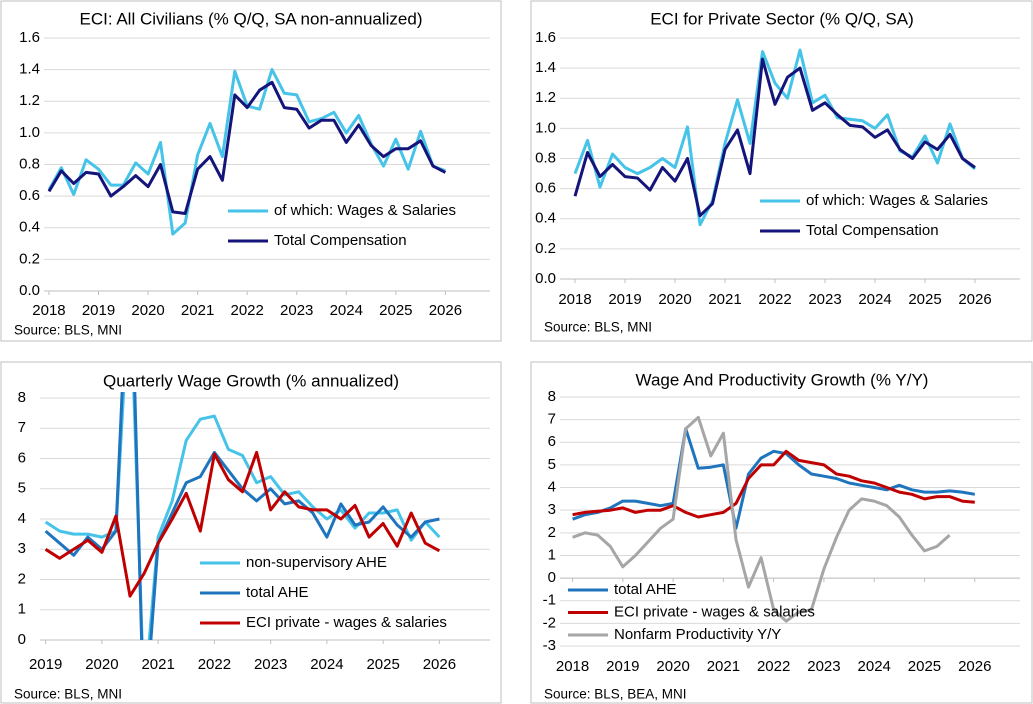 The image size is (1033, 704). I want to click on chart-title: ECI for Private Sector (% Q/Q, SA), so click(782, 18).